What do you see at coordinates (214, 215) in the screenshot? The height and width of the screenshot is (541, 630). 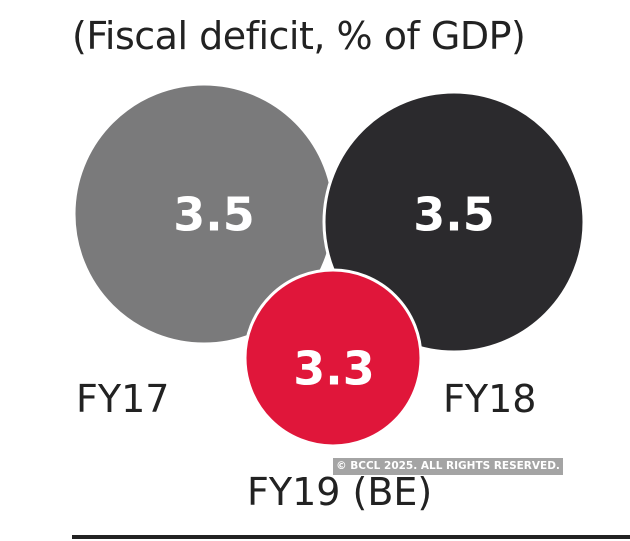 I see `value-label-fy17: 3.5` at bounding box center [214, 215].